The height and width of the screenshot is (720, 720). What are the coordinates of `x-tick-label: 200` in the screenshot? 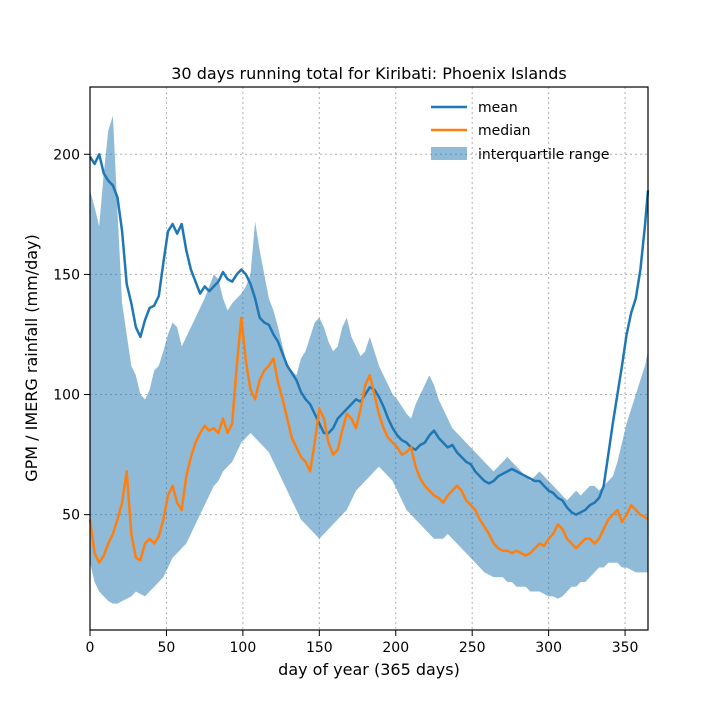 It's located at (395, 648).